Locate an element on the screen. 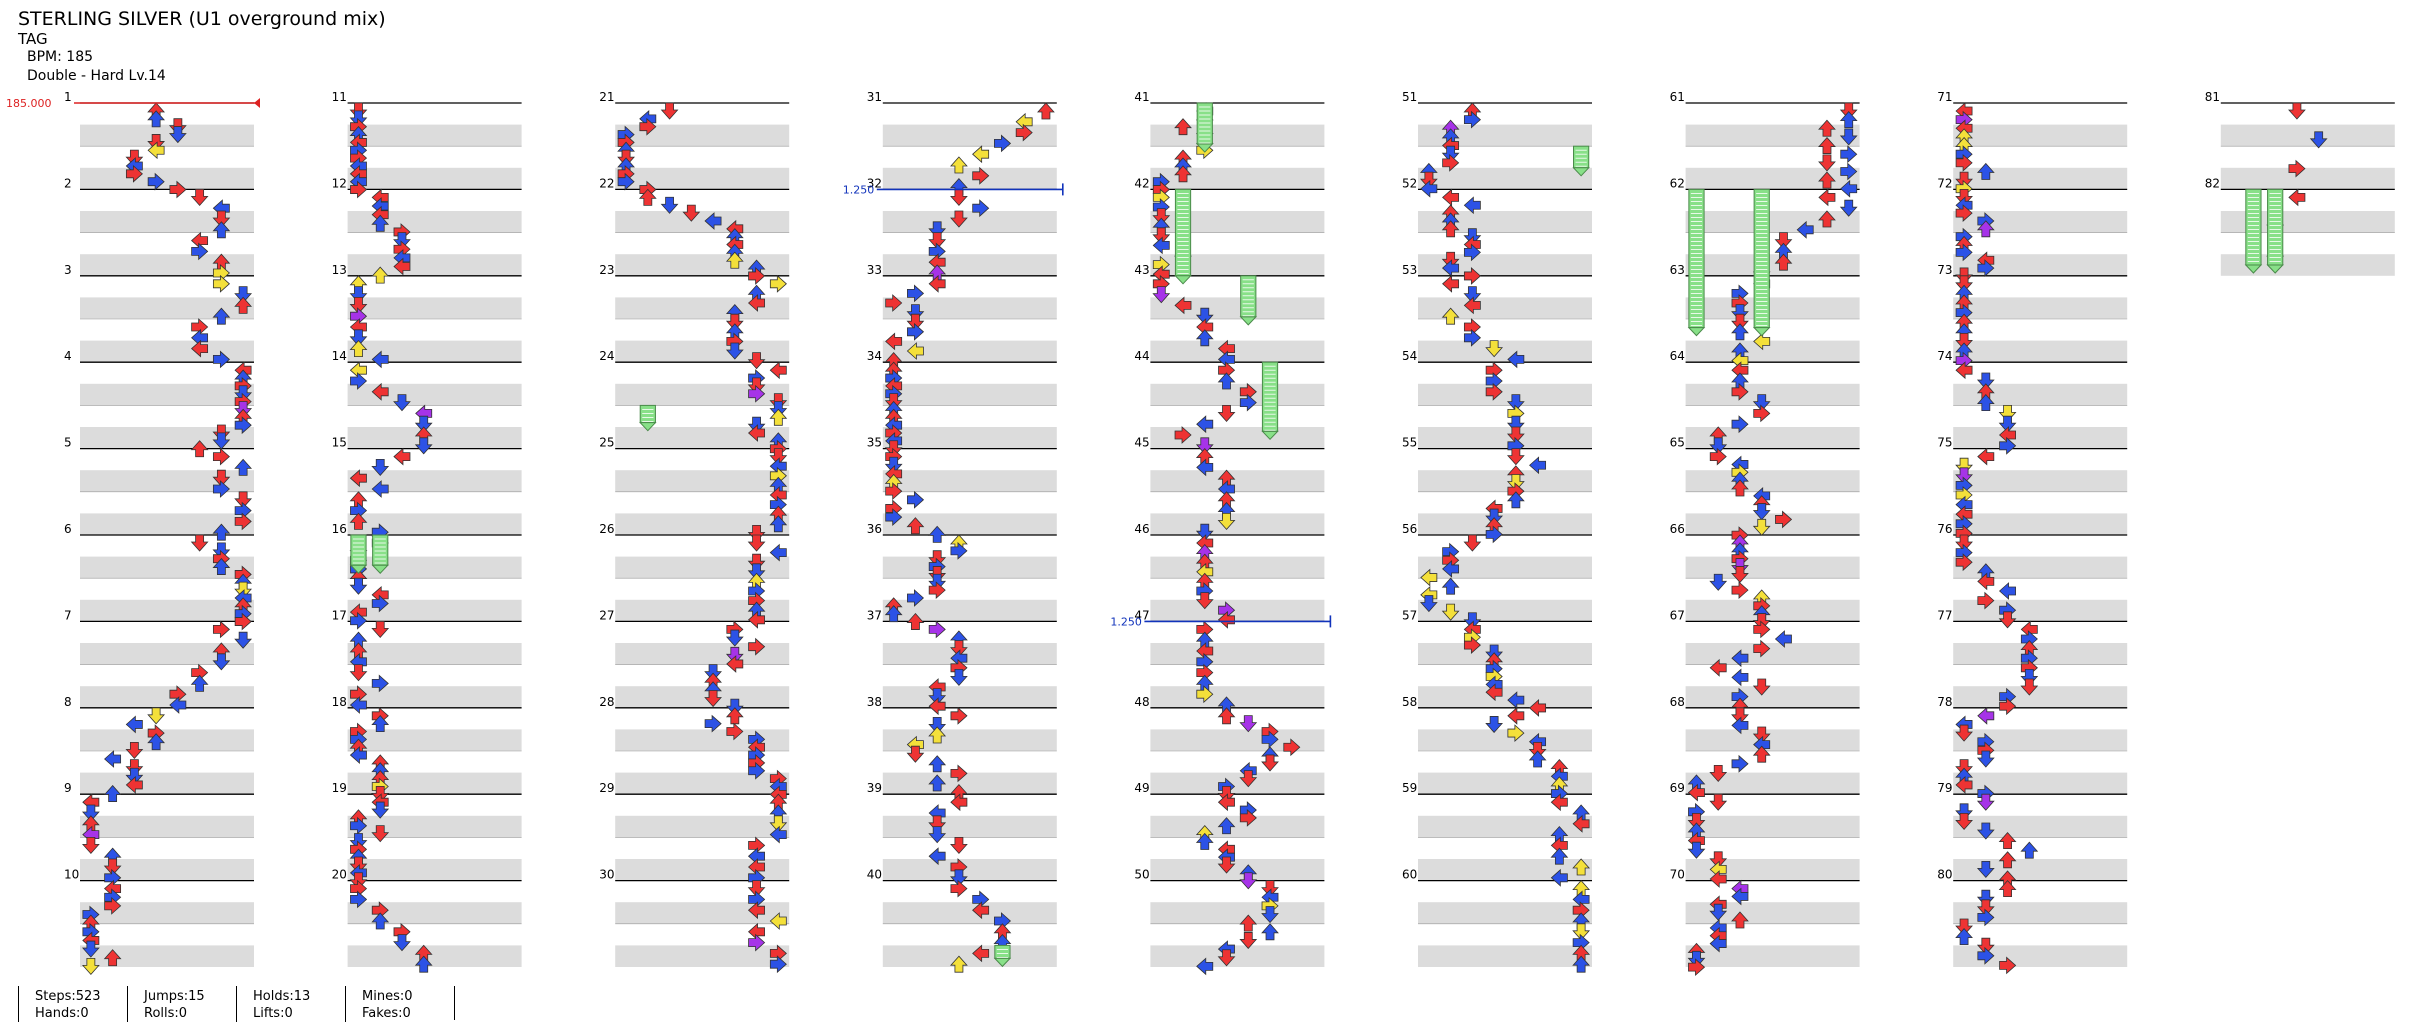  measure-number: 11 is located at coordinates (339, 97).